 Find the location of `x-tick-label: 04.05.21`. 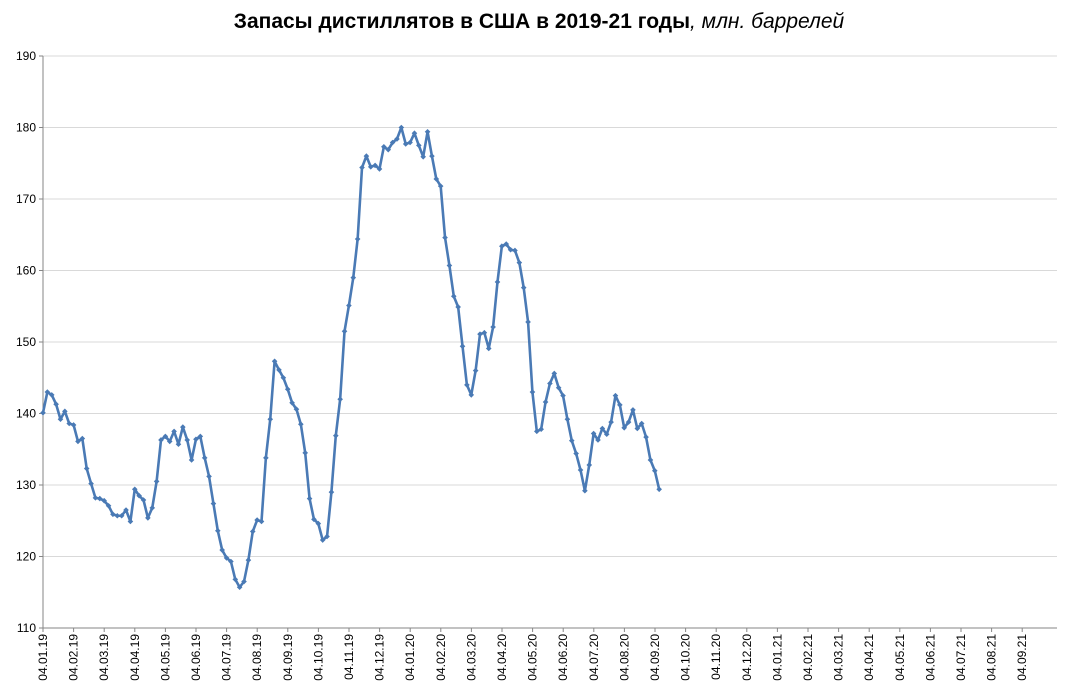

x-tick-label: 04.05.21 is located at coordinates (900, 657).